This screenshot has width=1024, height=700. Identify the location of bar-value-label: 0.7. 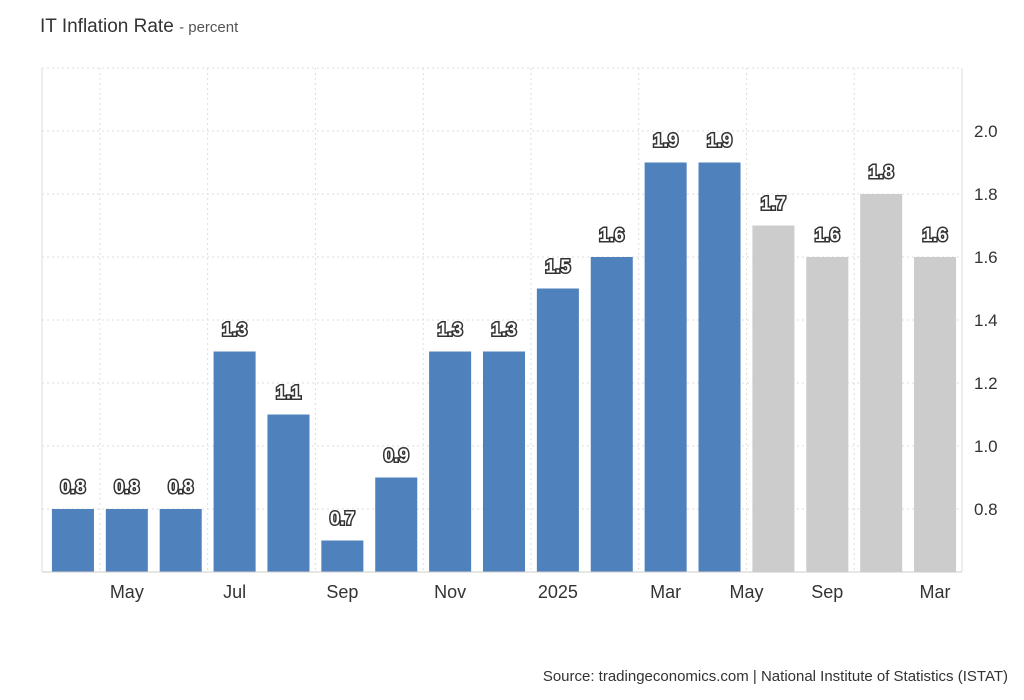
(342, 519).